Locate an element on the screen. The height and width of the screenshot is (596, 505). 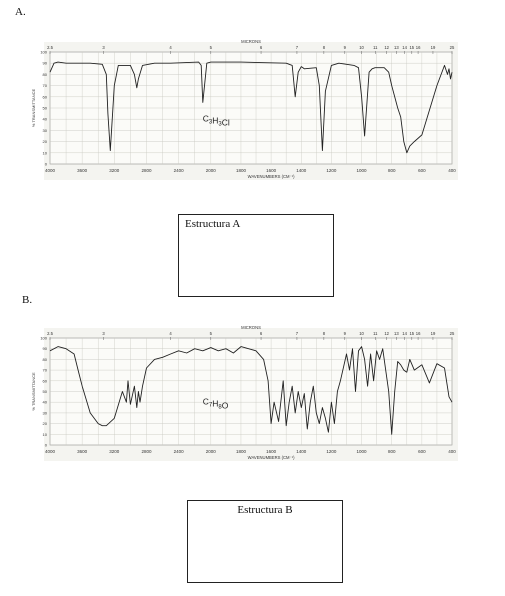
label-b: B. is located at coordinates (27, 300).